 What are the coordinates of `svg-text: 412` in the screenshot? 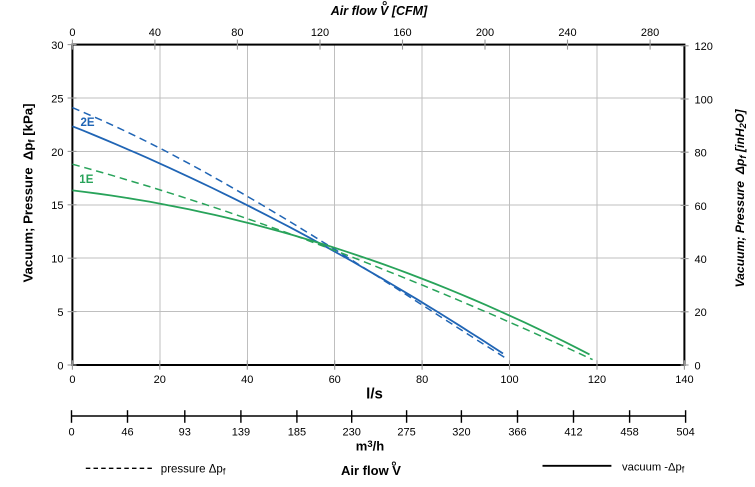 It's located at (573, 433).